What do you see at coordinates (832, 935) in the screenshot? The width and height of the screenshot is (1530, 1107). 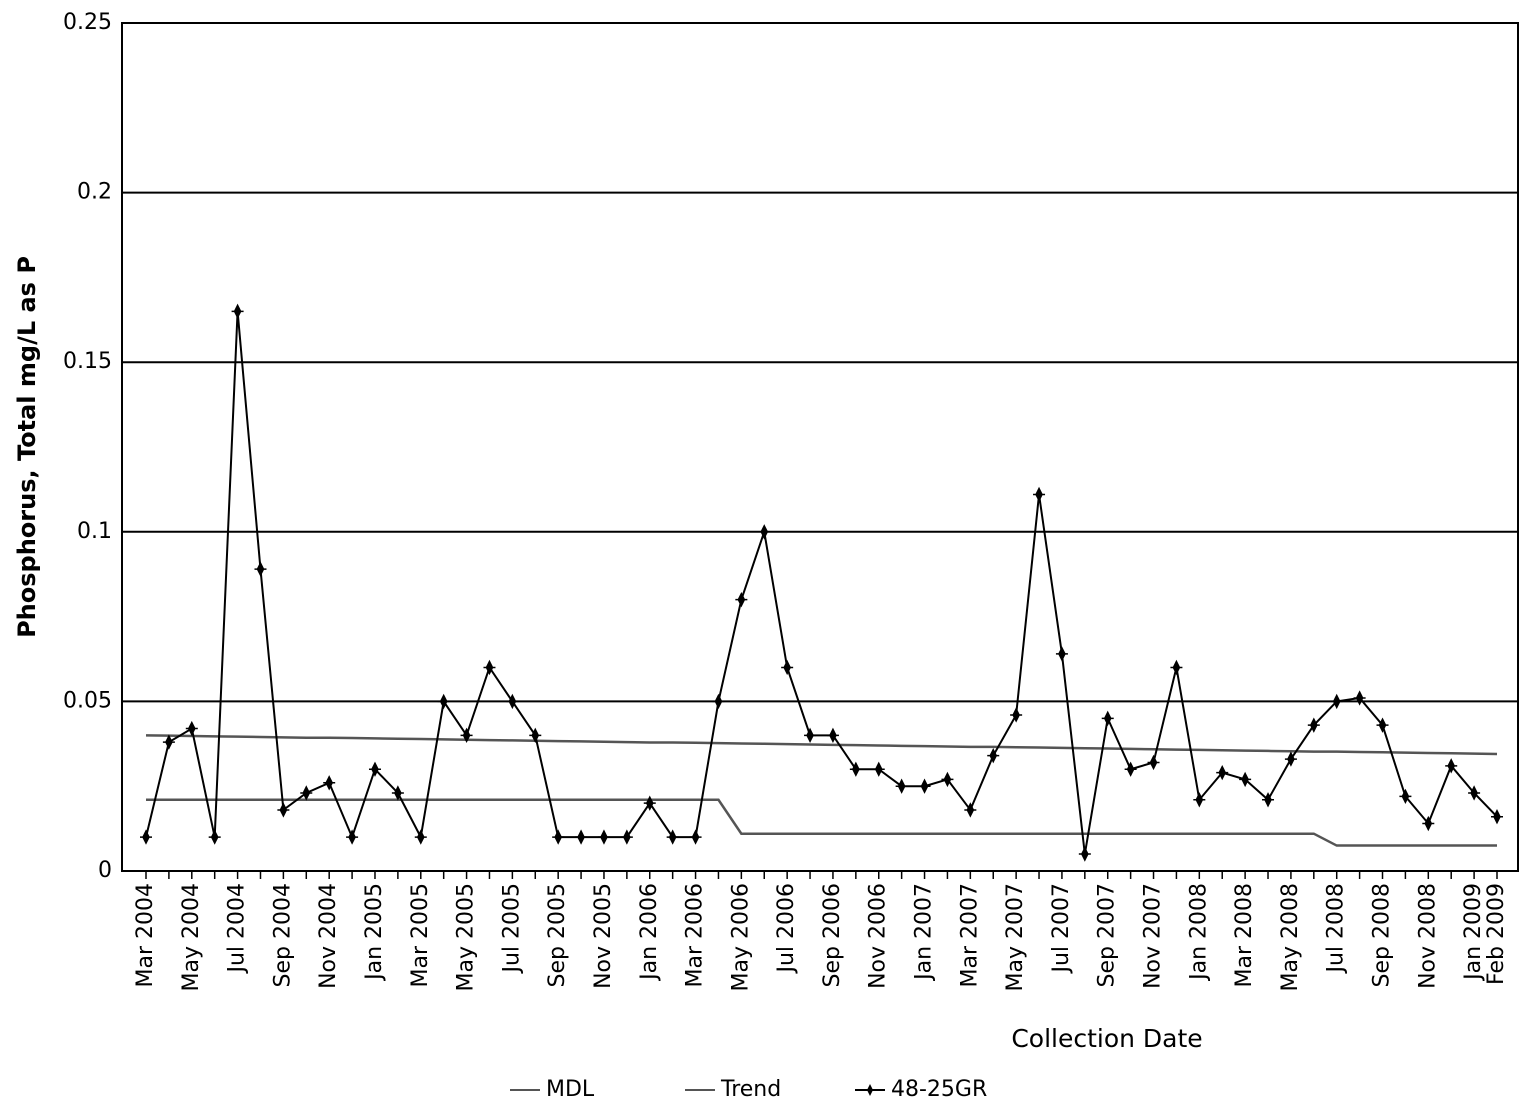 I see `x-tick-label: Sep 2006` at bounding box center [832, 935].